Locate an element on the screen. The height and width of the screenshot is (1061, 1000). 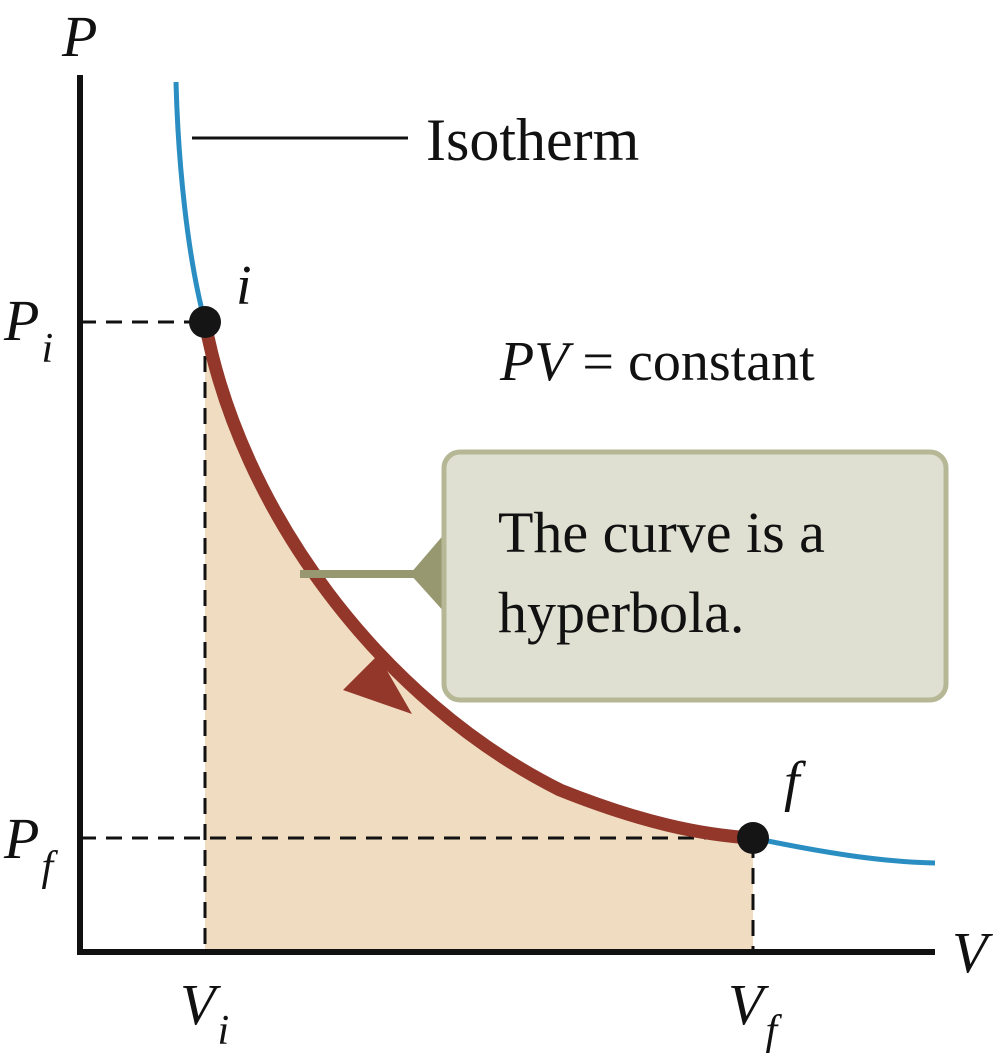
callout-text-line2: hyperbola. is located at coordinates (621, 612).